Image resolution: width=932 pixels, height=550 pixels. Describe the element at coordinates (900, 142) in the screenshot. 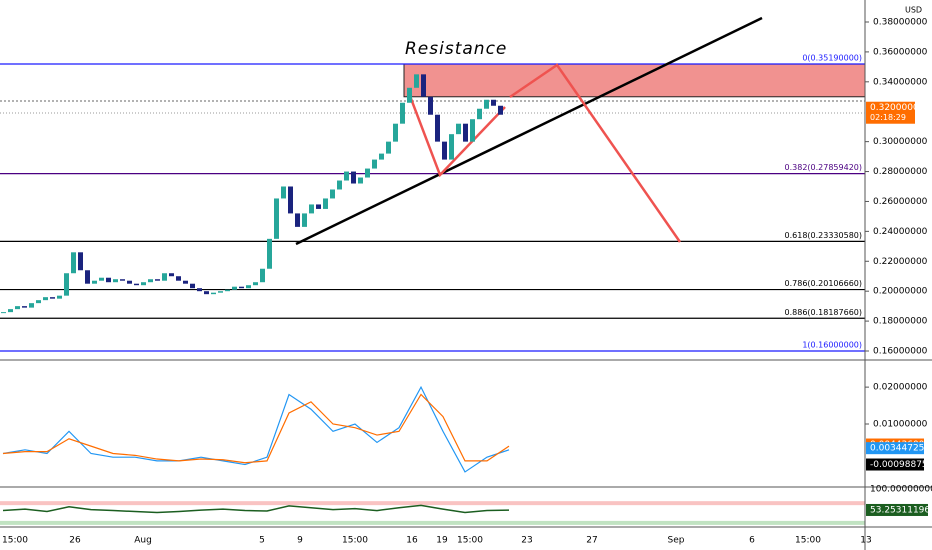

I see `y-tick-label: 0.30000000` at that location.